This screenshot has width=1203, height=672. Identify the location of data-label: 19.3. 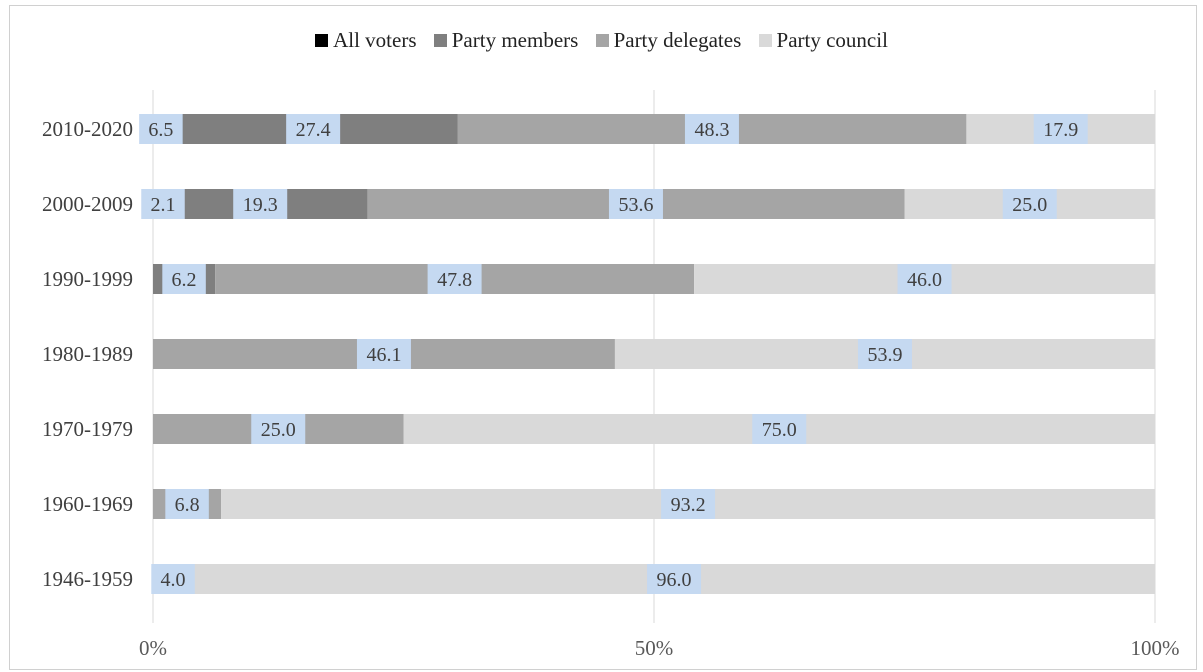
(260, 204).